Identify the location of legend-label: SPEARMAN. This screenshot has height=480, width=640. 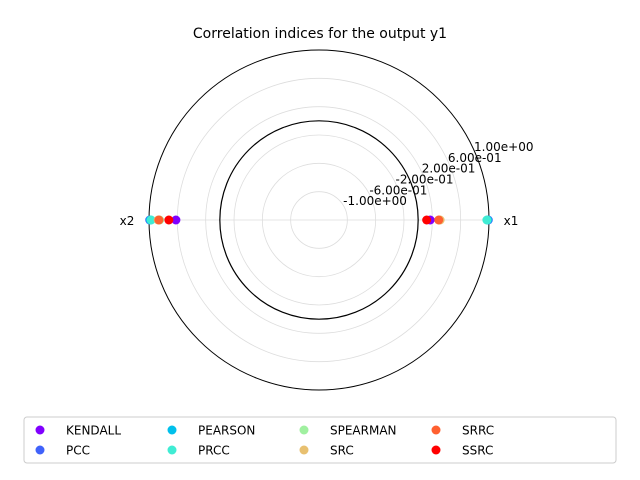
(363, 431).